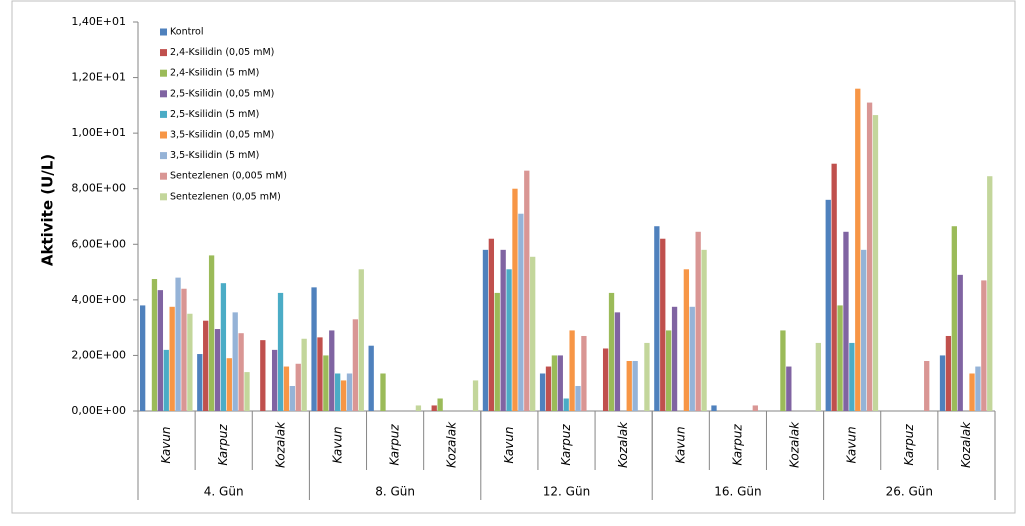 The height and width of the screenshot is (526, 1025). What do you see at coordinates (222, 52) in the screenshot?
I see `legend-label: 2,4-Ksilidin (0,05 mM)` at bounding box center [222, 52].